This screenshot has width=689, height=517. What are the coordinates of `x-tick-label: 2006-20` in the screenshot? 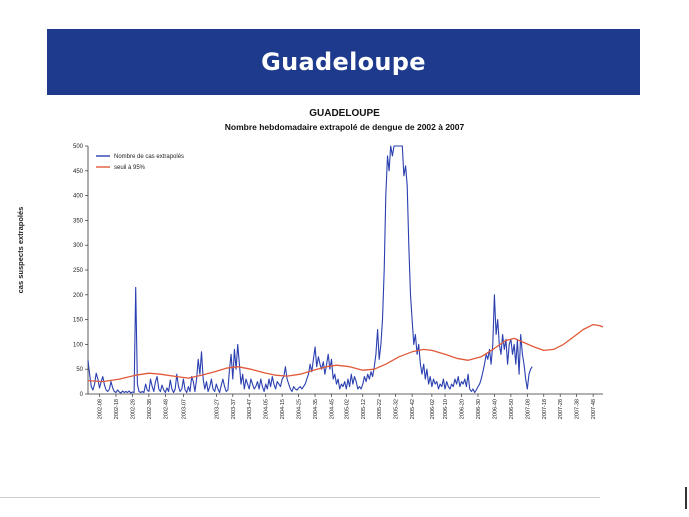 It's located at (462, 409).